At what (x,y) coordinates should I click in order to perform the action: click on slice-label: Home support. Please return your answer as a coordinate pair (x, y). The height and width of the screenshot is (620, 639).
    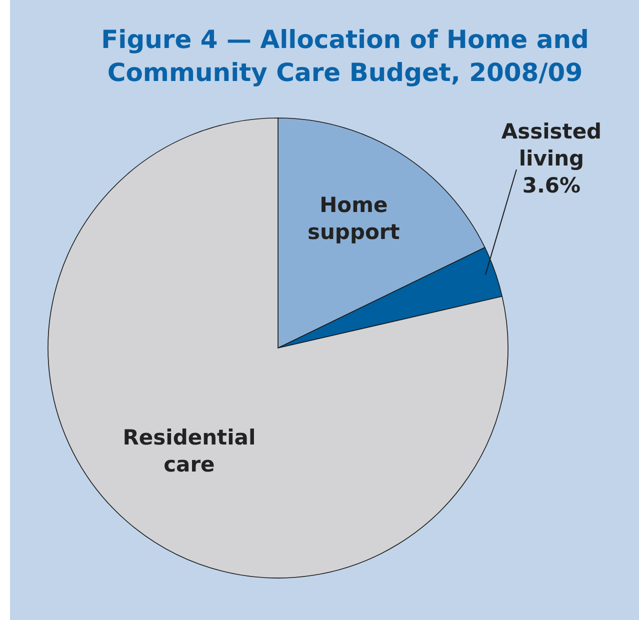
    Looking at the image, I should click on (353, 218).